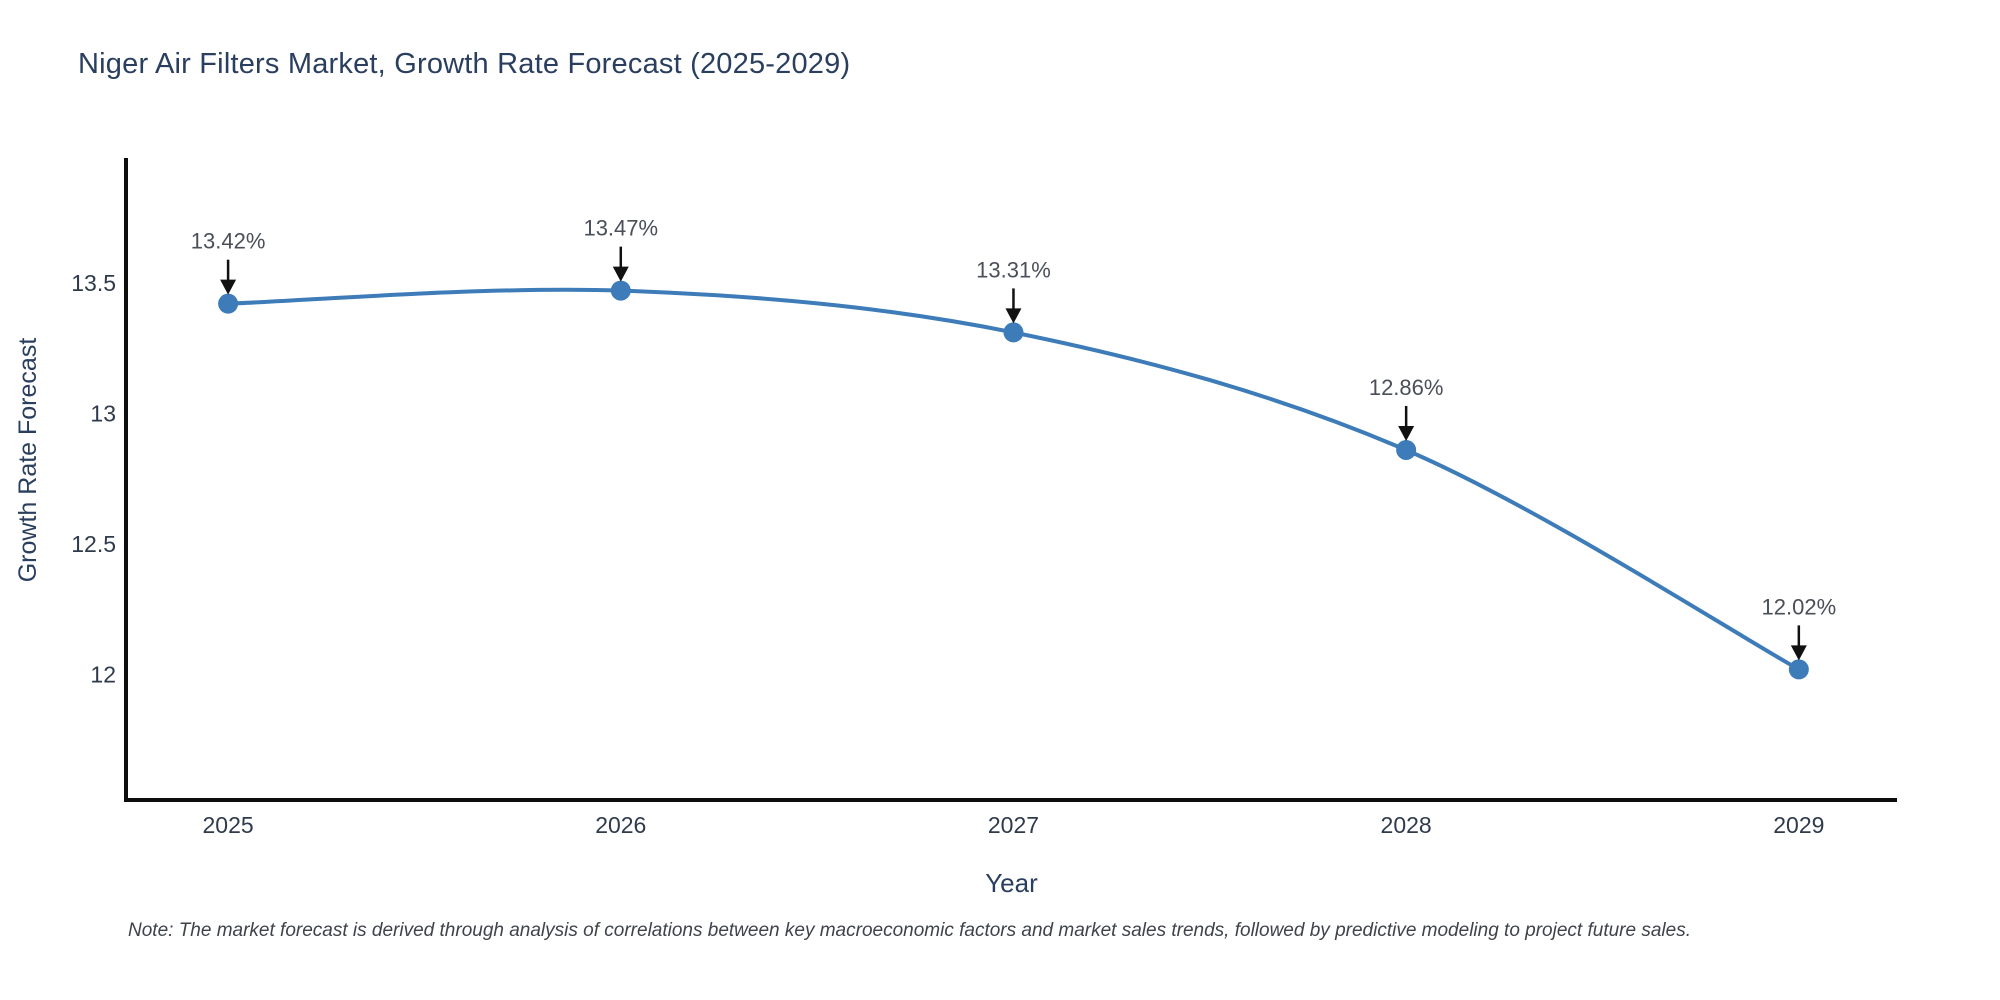  Describe the element at coordinates (228, 241) in the screenshot. I see `point-value-label: 13.42%` at that location.